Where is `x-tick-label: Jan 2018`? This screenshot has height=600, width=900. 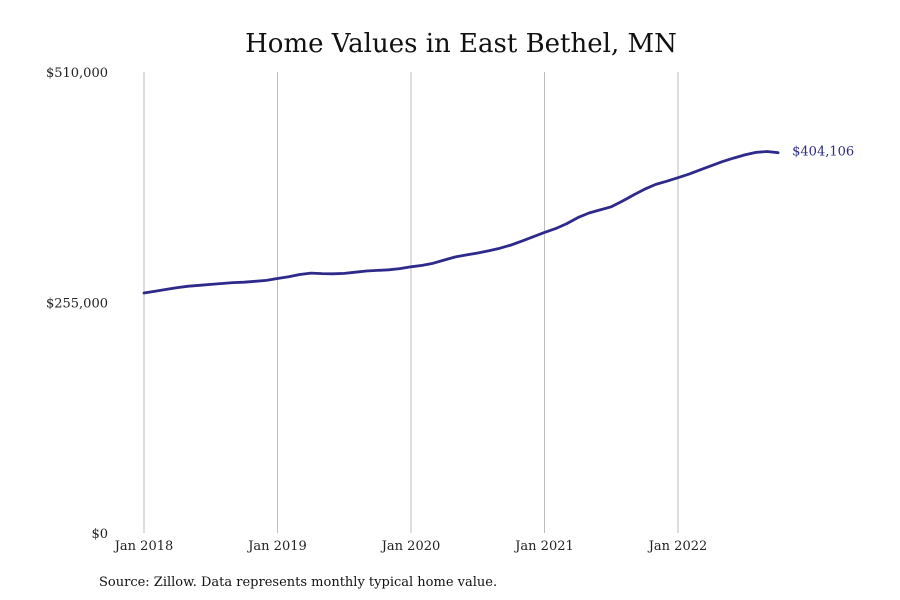
x-tick-label: Jan 2018 is located at coordinates (143, 546).